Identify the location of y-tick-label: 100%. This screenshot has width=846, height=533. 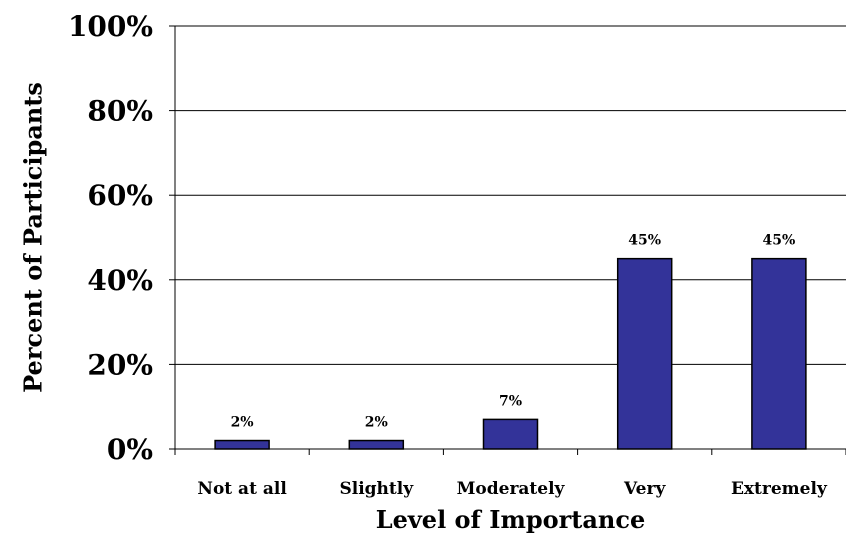
(110, 26).